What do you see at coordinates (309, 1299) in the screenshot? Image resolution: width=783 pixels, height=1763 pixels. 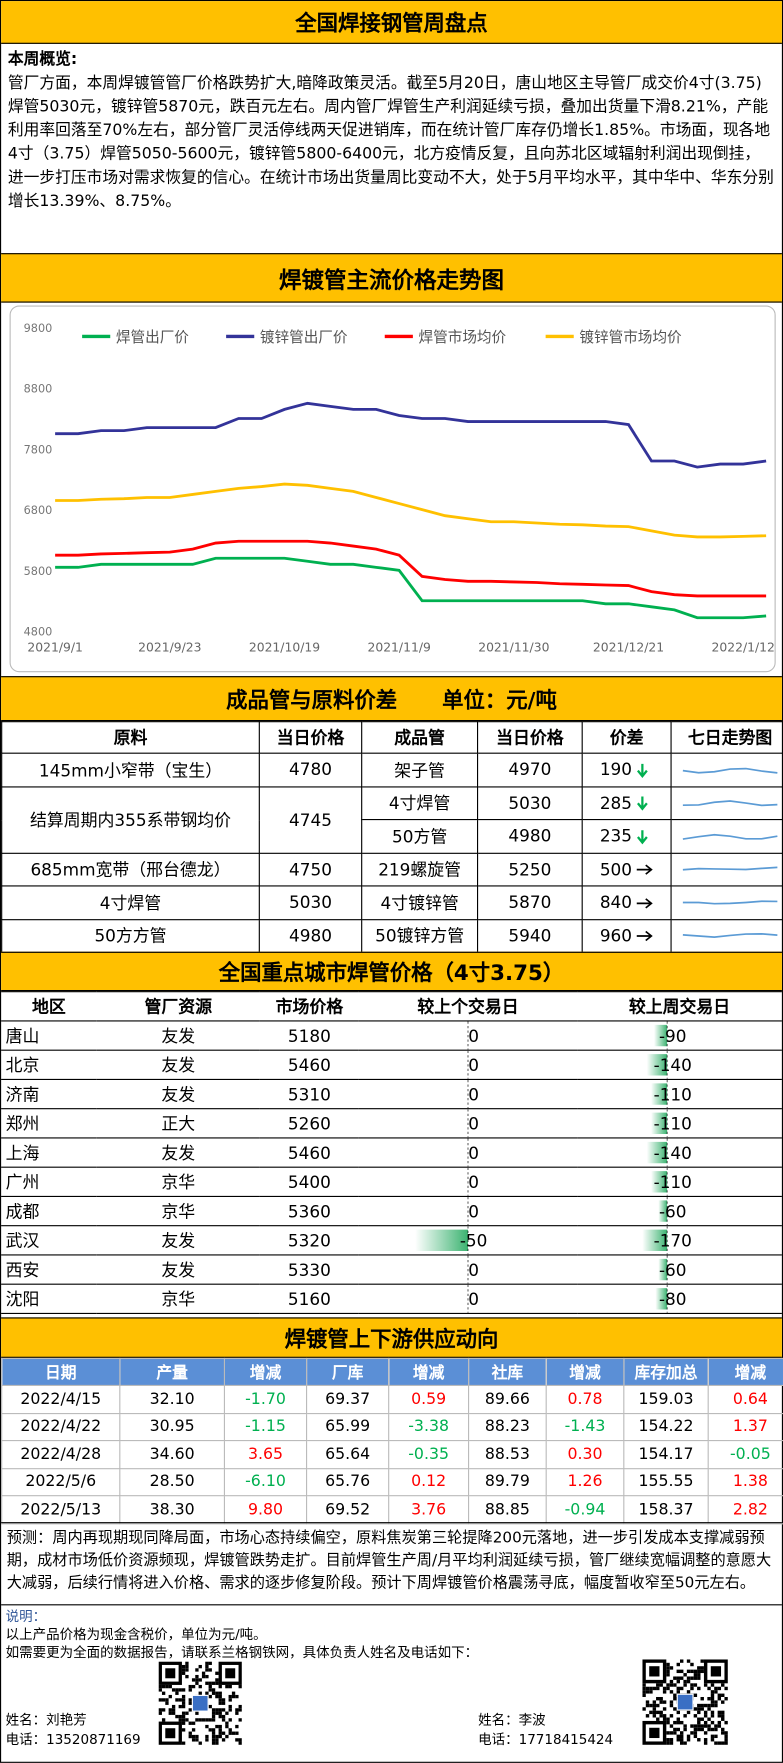 I see `price: 5160` at bounding box center [309, 1299].